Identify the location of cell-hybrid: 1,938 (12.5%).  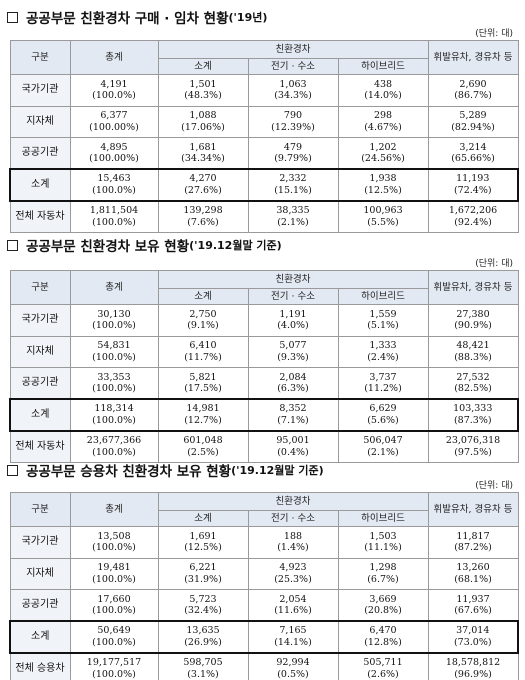
(383, 185).